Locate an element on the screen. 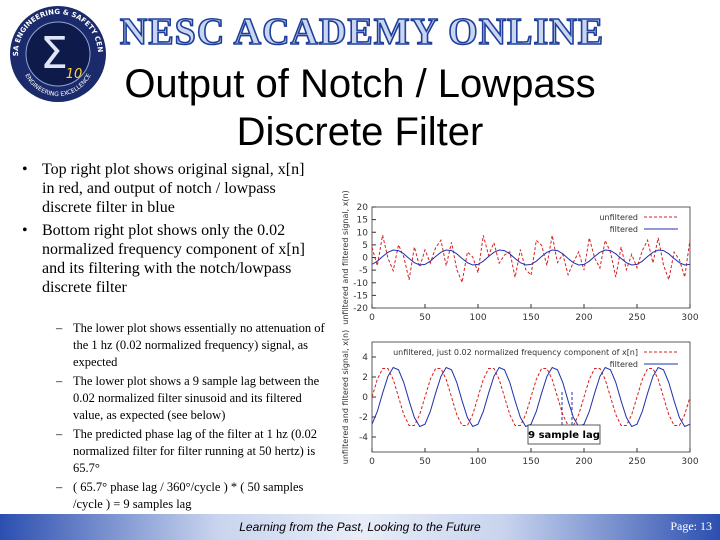 Image resolution: width=720 pixels, height=540 pixels. plot-frame is located at coordinates (531, 257).